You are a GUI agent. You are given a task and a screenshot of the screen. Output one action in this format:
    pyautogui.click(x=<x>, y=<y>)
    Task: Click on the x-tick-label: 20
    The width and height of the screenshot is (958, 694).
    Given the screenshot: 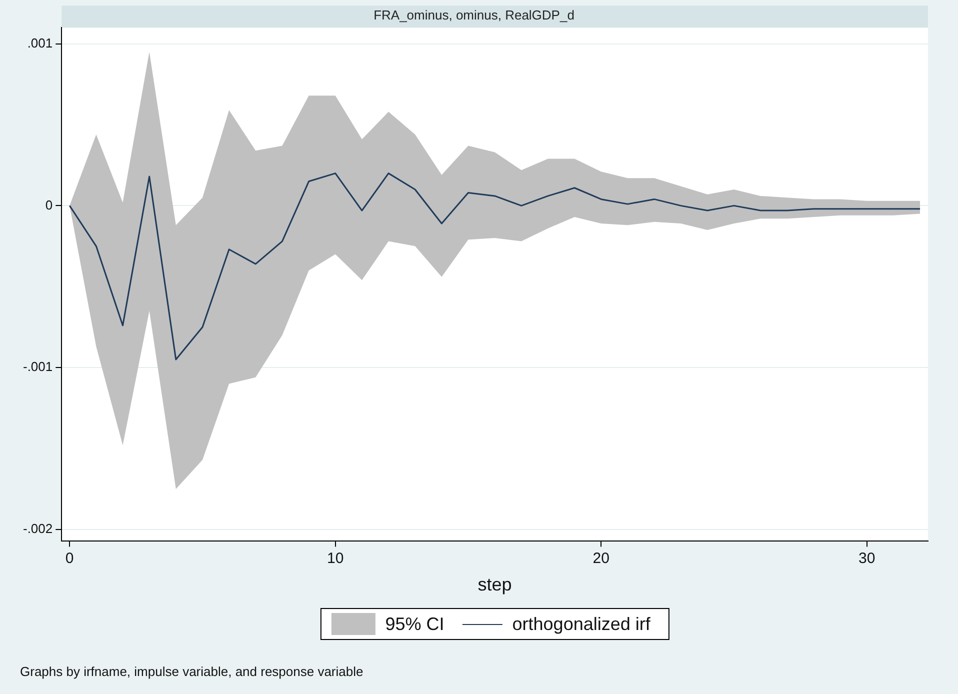 What is the action you would take?
    pyautogui.click(x=601, y=558)
    